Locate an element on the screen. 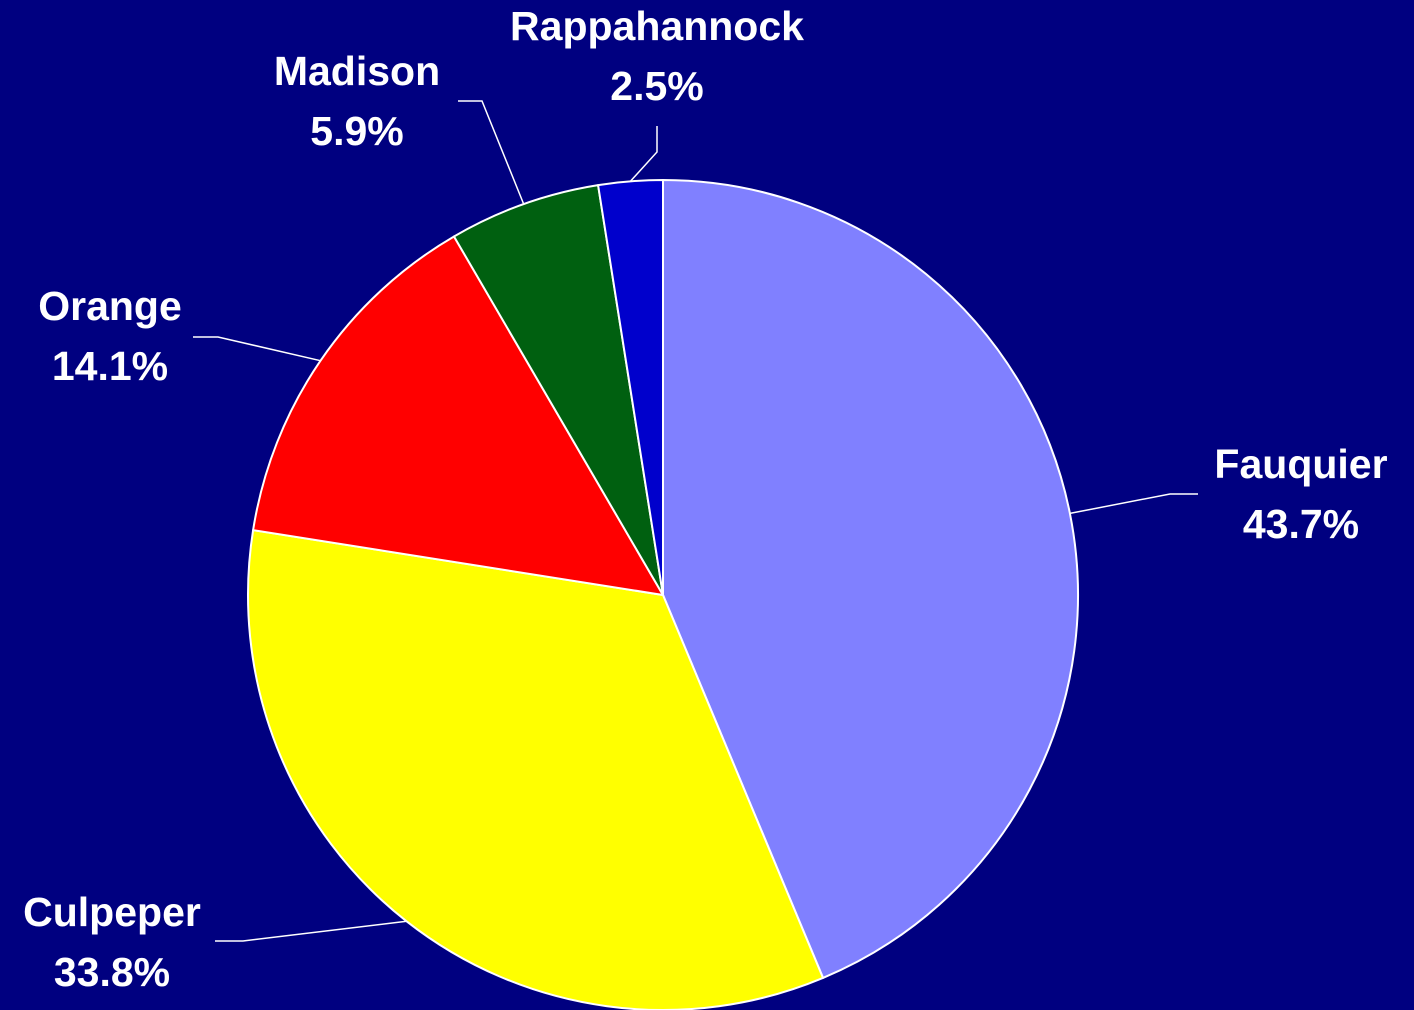 The image size is (1414, 1010). leader-line-fauquier is located at coordinates (1133, 504).